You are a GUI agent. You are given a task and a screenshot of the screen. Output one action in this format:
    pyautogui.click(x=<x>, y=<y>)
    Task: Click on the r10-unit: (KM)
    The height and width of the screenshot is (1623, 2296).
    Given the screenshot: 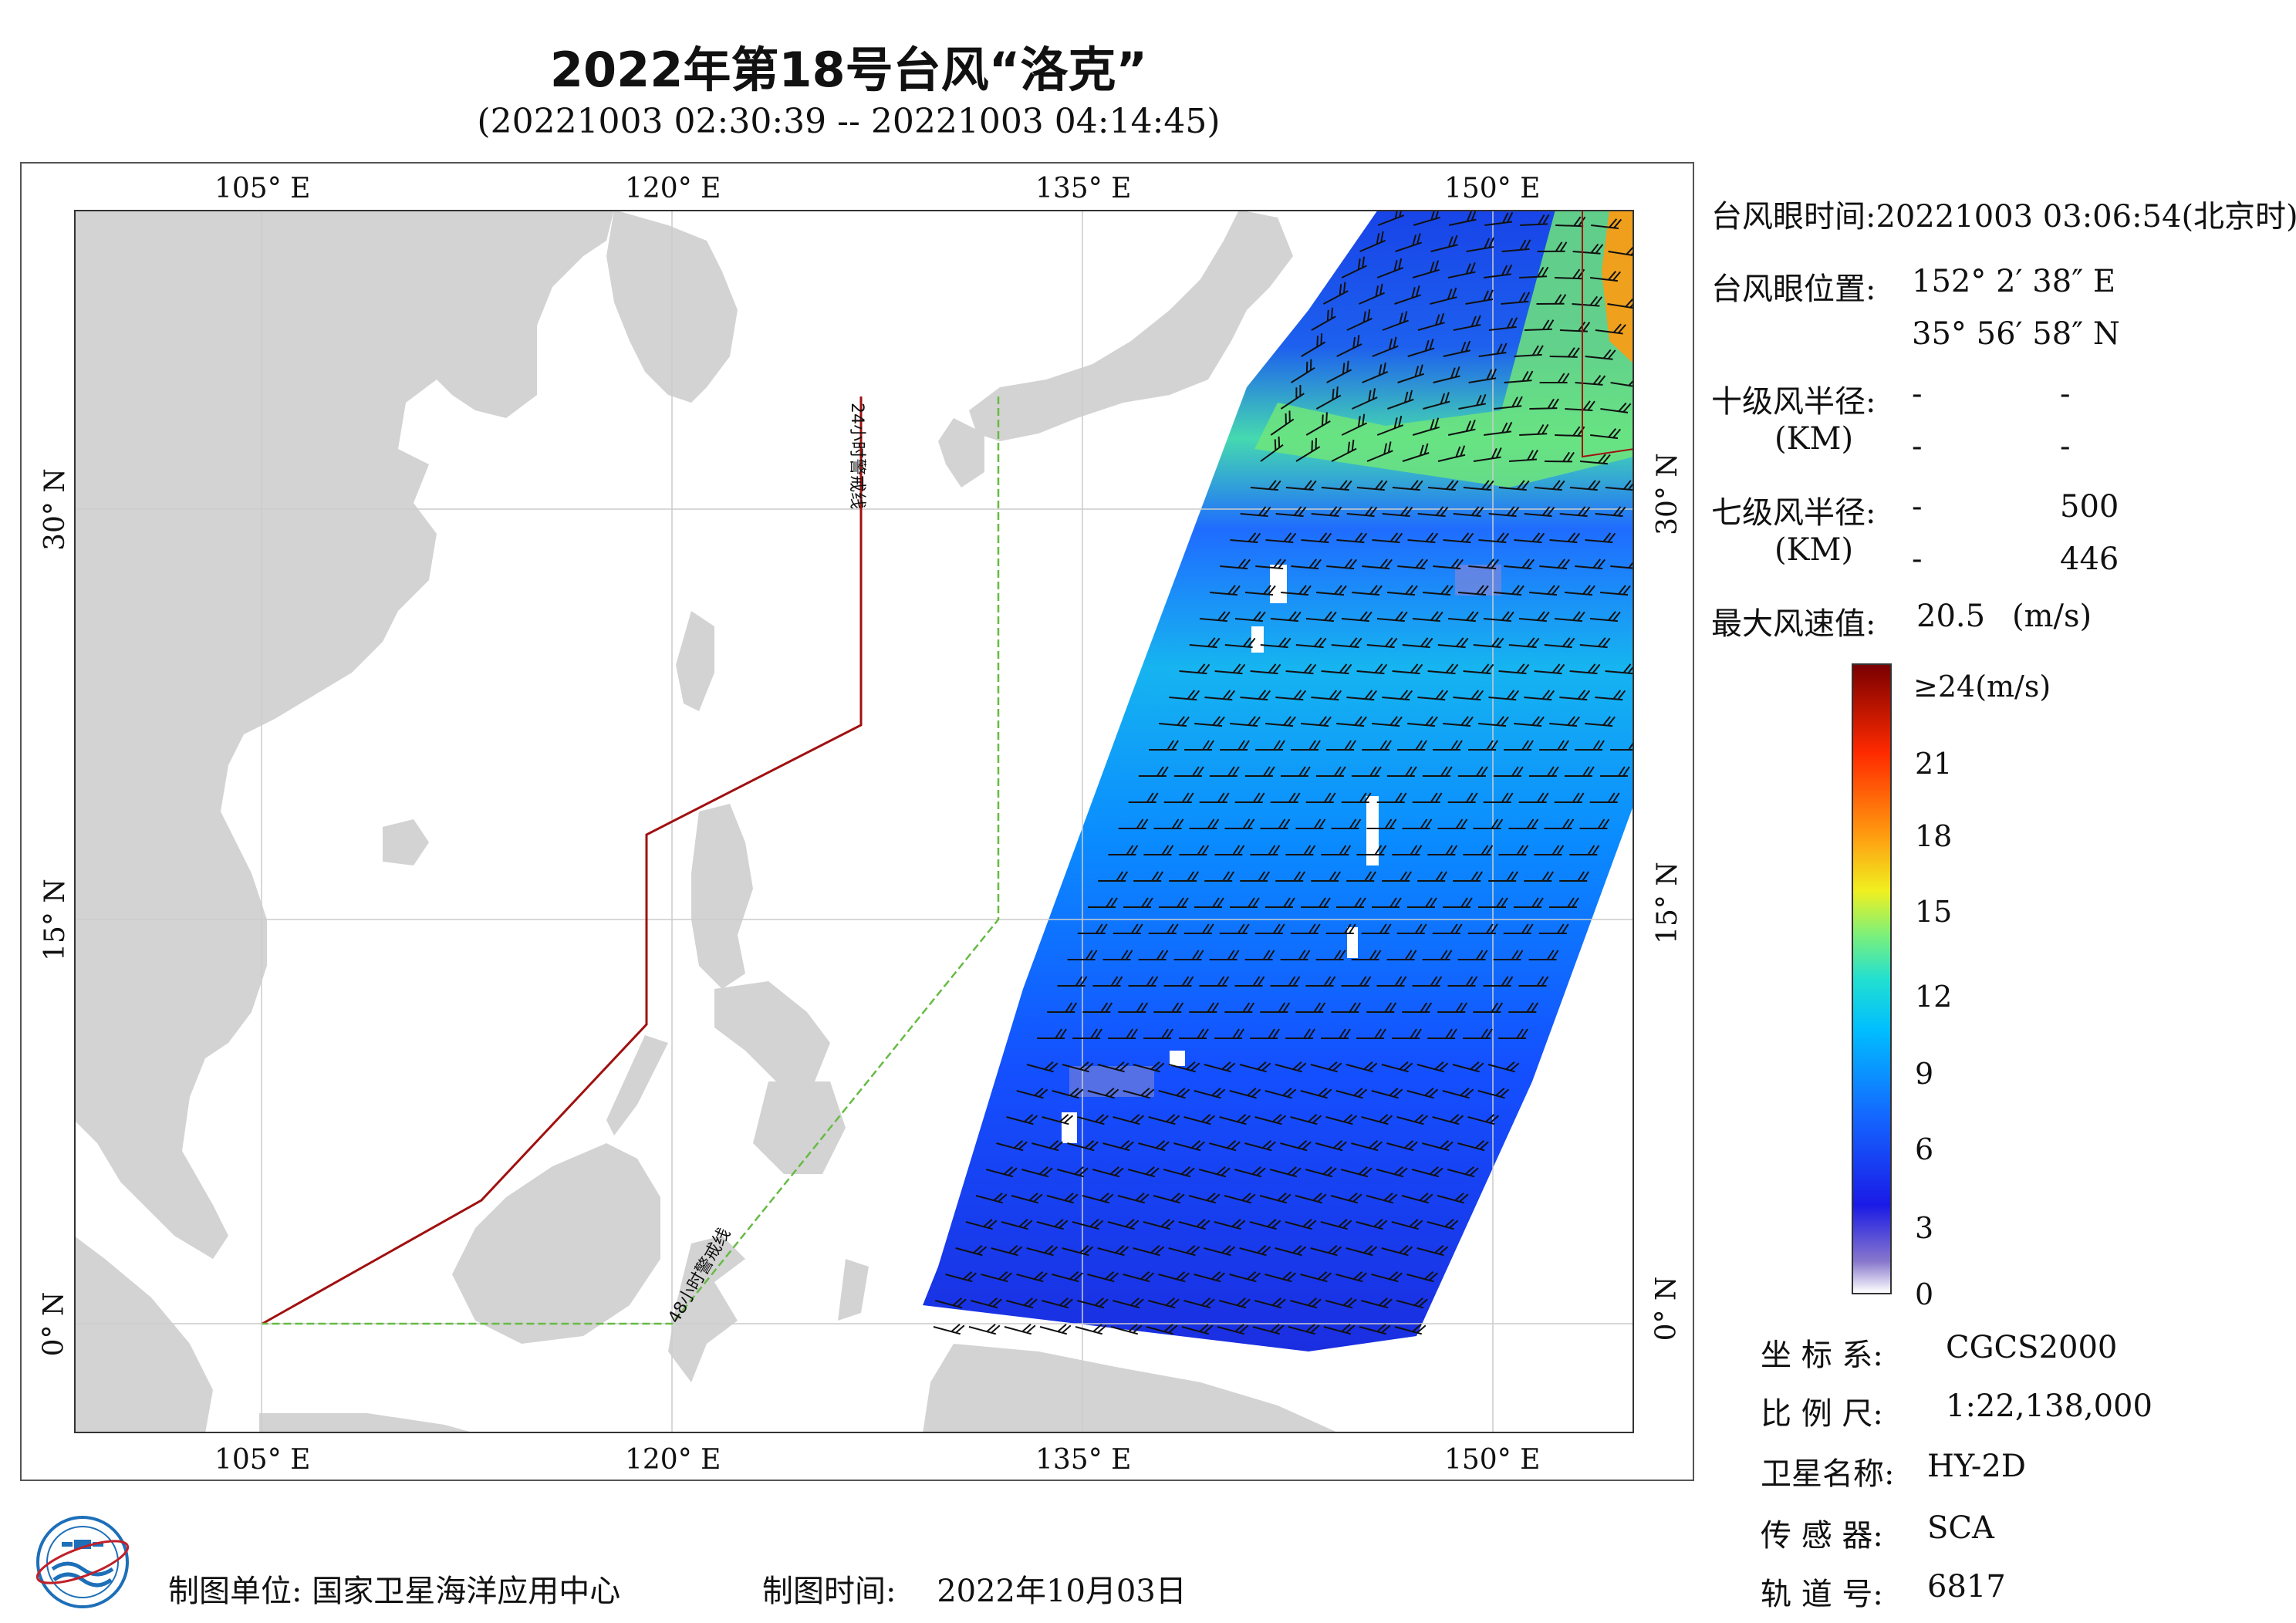 What is the action you would take?
    pyautogui.click(x=1814, y=439)
    